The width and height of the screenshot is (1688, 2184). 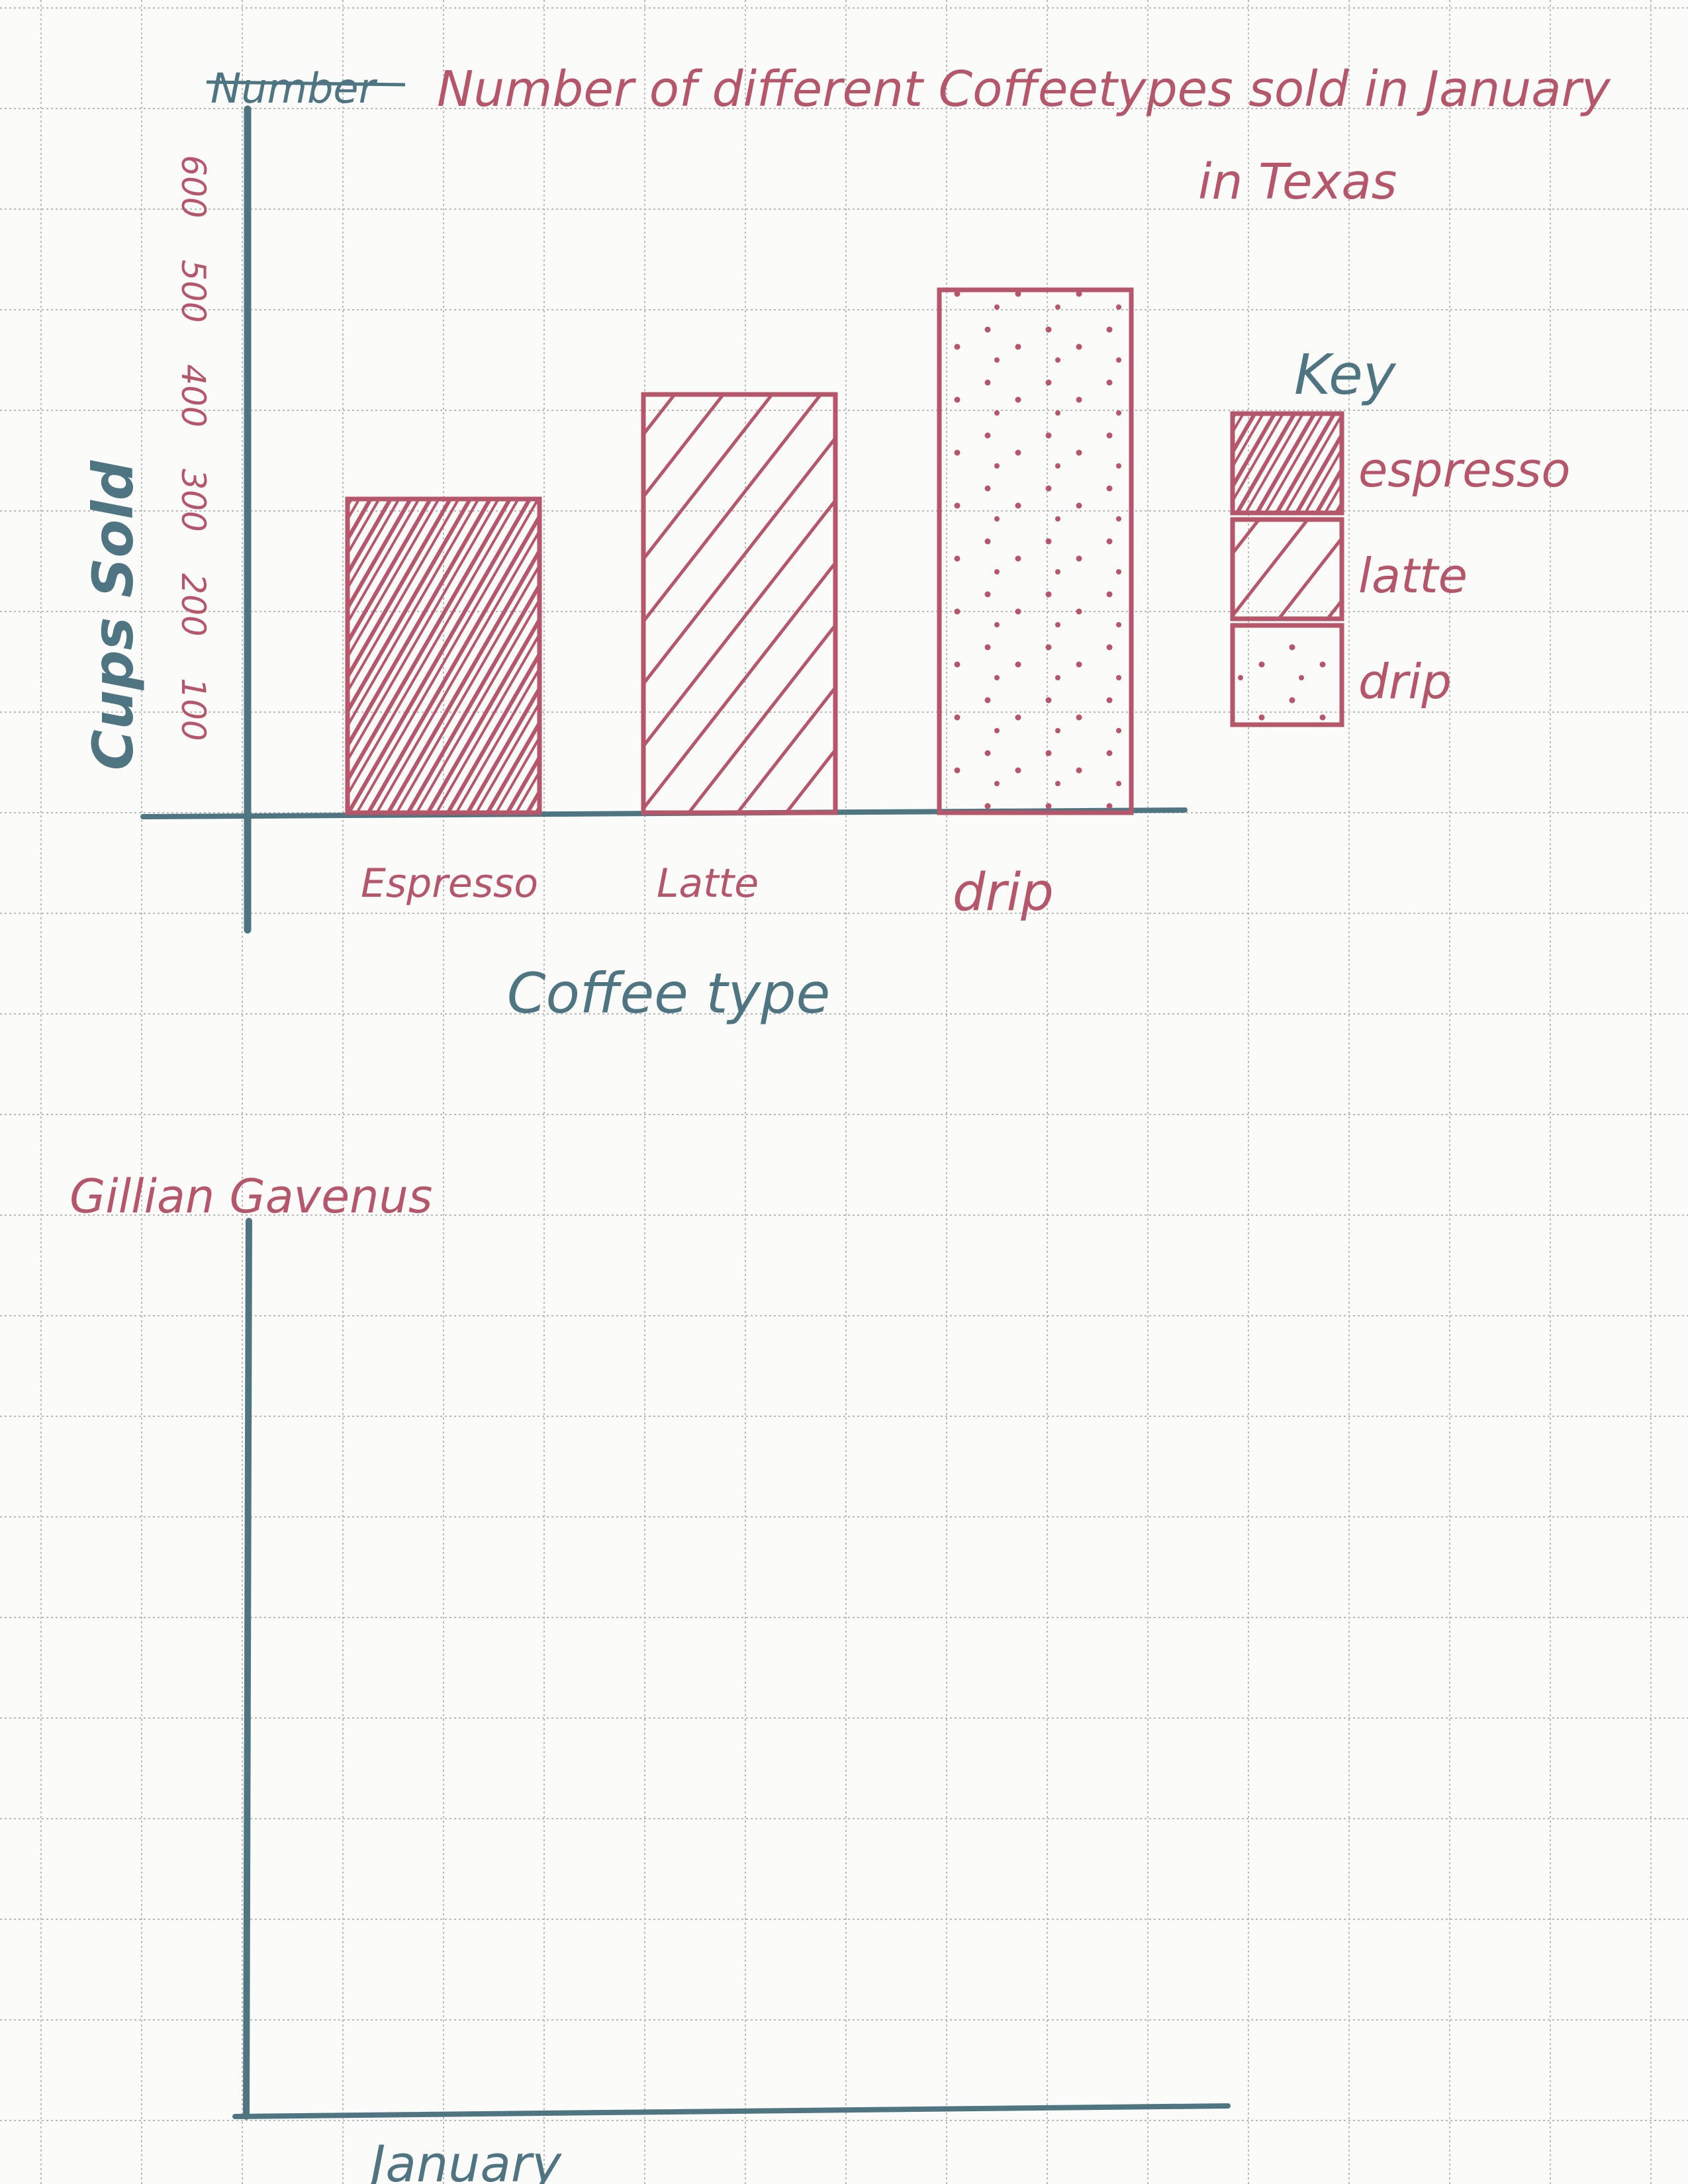 What do you see at coordinates (1400, 534) in the screenshot?
I see `legend: Key espresso latte drip` at bounding box center [1400, 534].